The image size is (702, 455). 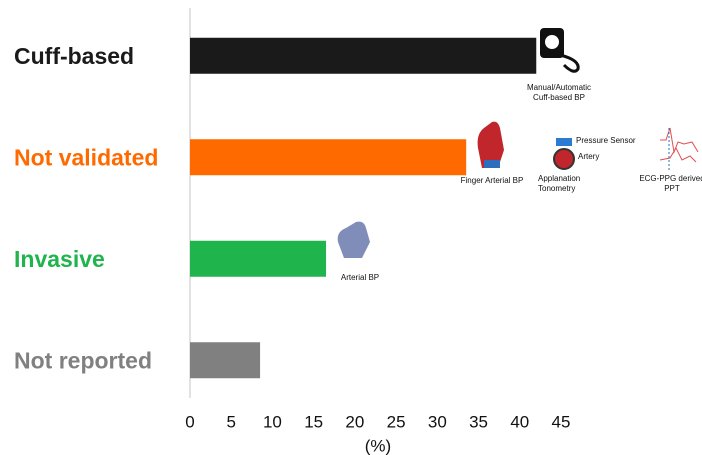 I want to click on annotation: Arterial BP, so click(x=360, y=277).